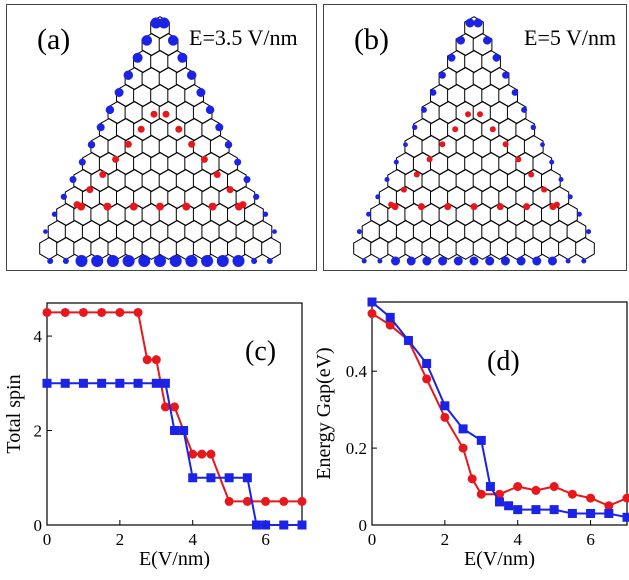 Image resolution: width=629 pixels, height=580 pixels. What do you see at coordinates (38, 431) in the screenshot?
I see `y-tick-label: 2` at bounding box center [38, 431].